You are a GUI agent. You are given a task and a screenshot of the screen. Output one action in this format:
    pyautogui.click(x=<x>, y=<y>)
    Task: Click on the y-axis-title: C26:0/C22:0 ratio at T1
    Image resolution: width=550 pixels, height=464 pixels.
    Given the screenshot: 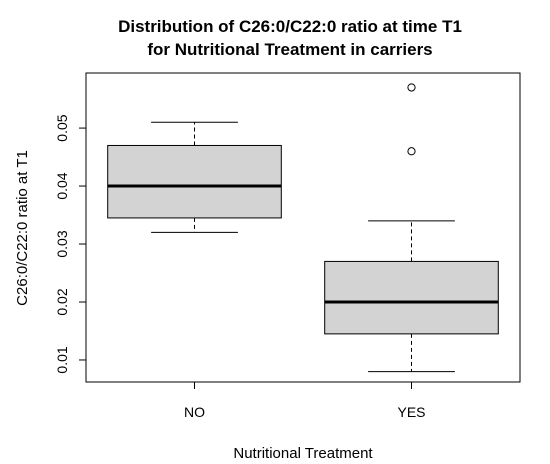 What is the action you would take?
    pyautogui.click(x=22, y=228)
    